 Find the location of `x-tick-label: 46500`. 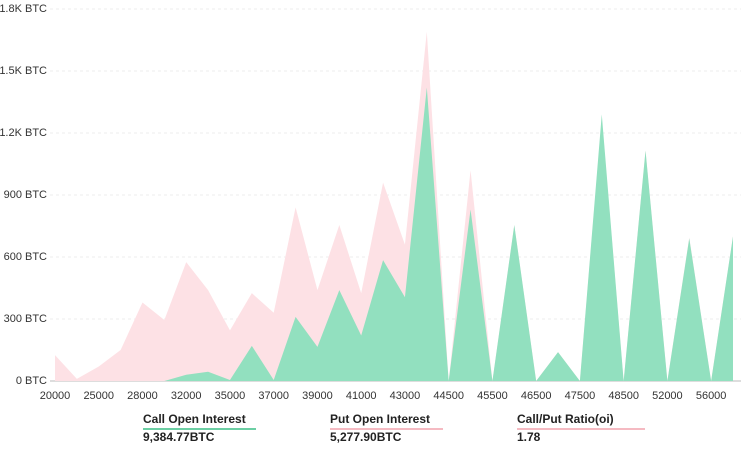

x-tick-label: 46500 is located at coordinates (536, 396).